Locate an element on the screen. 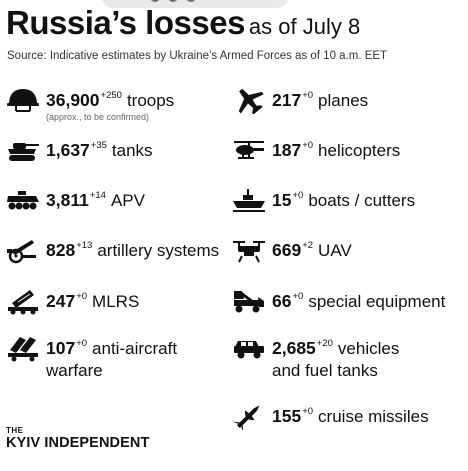 This screenshot has width=468, height=471. boat-icon is located at coordinates (249, 200).